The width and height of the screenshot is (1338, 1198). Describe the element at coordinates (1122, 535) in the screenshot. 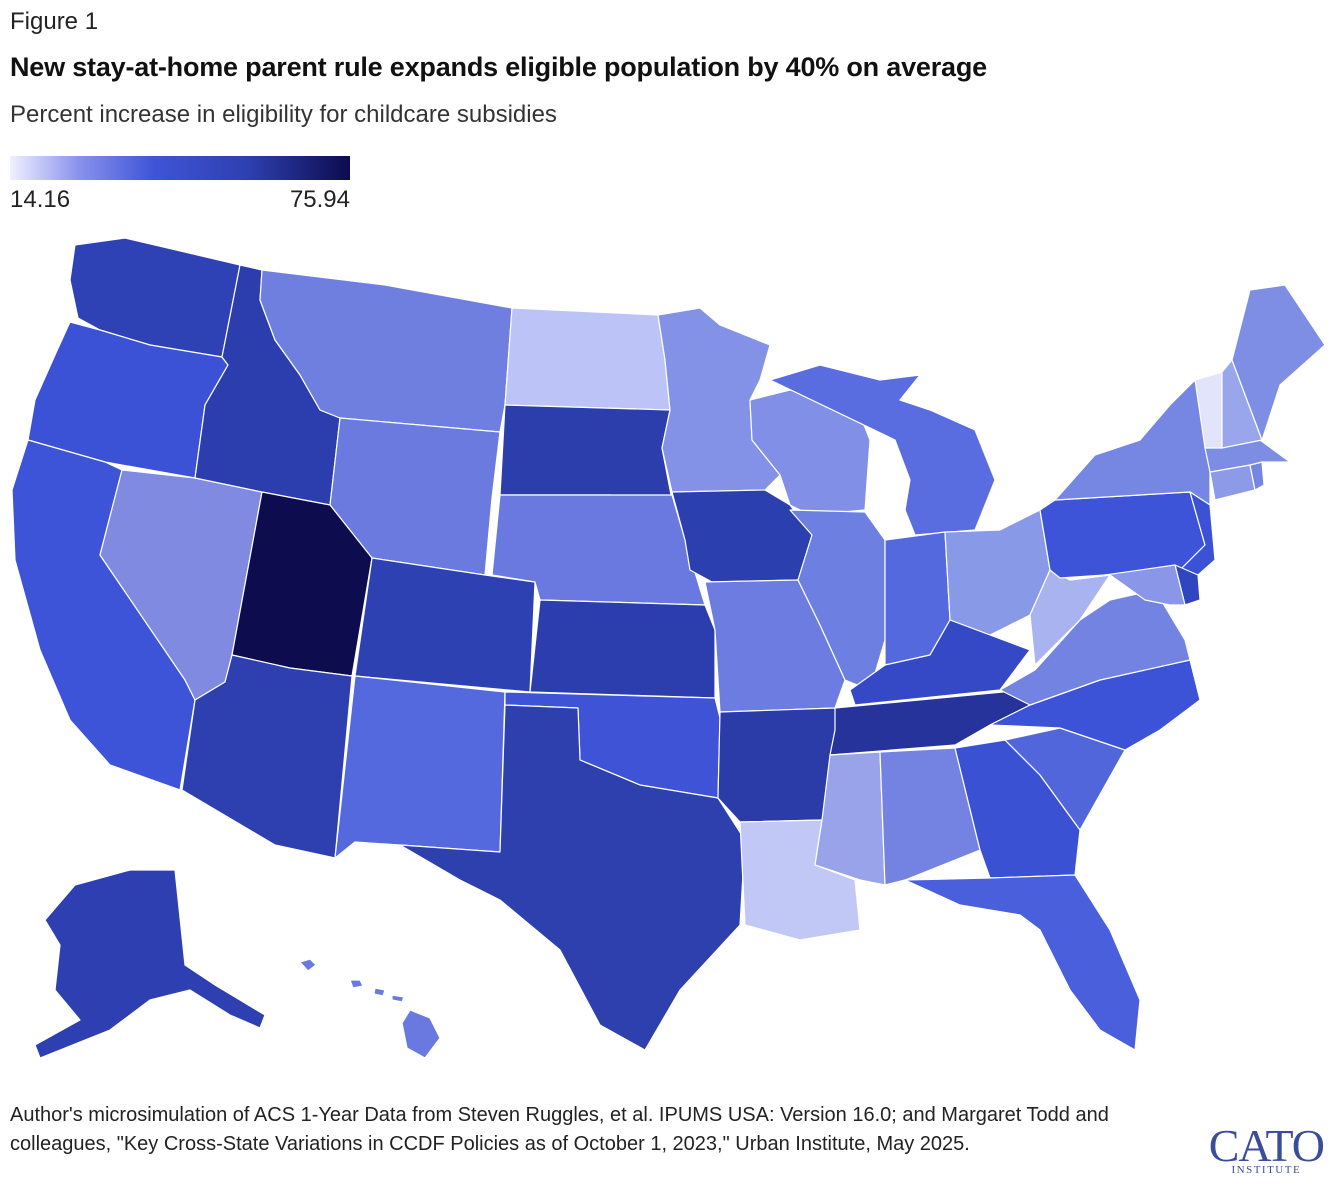

I see `state-PA` at that location.